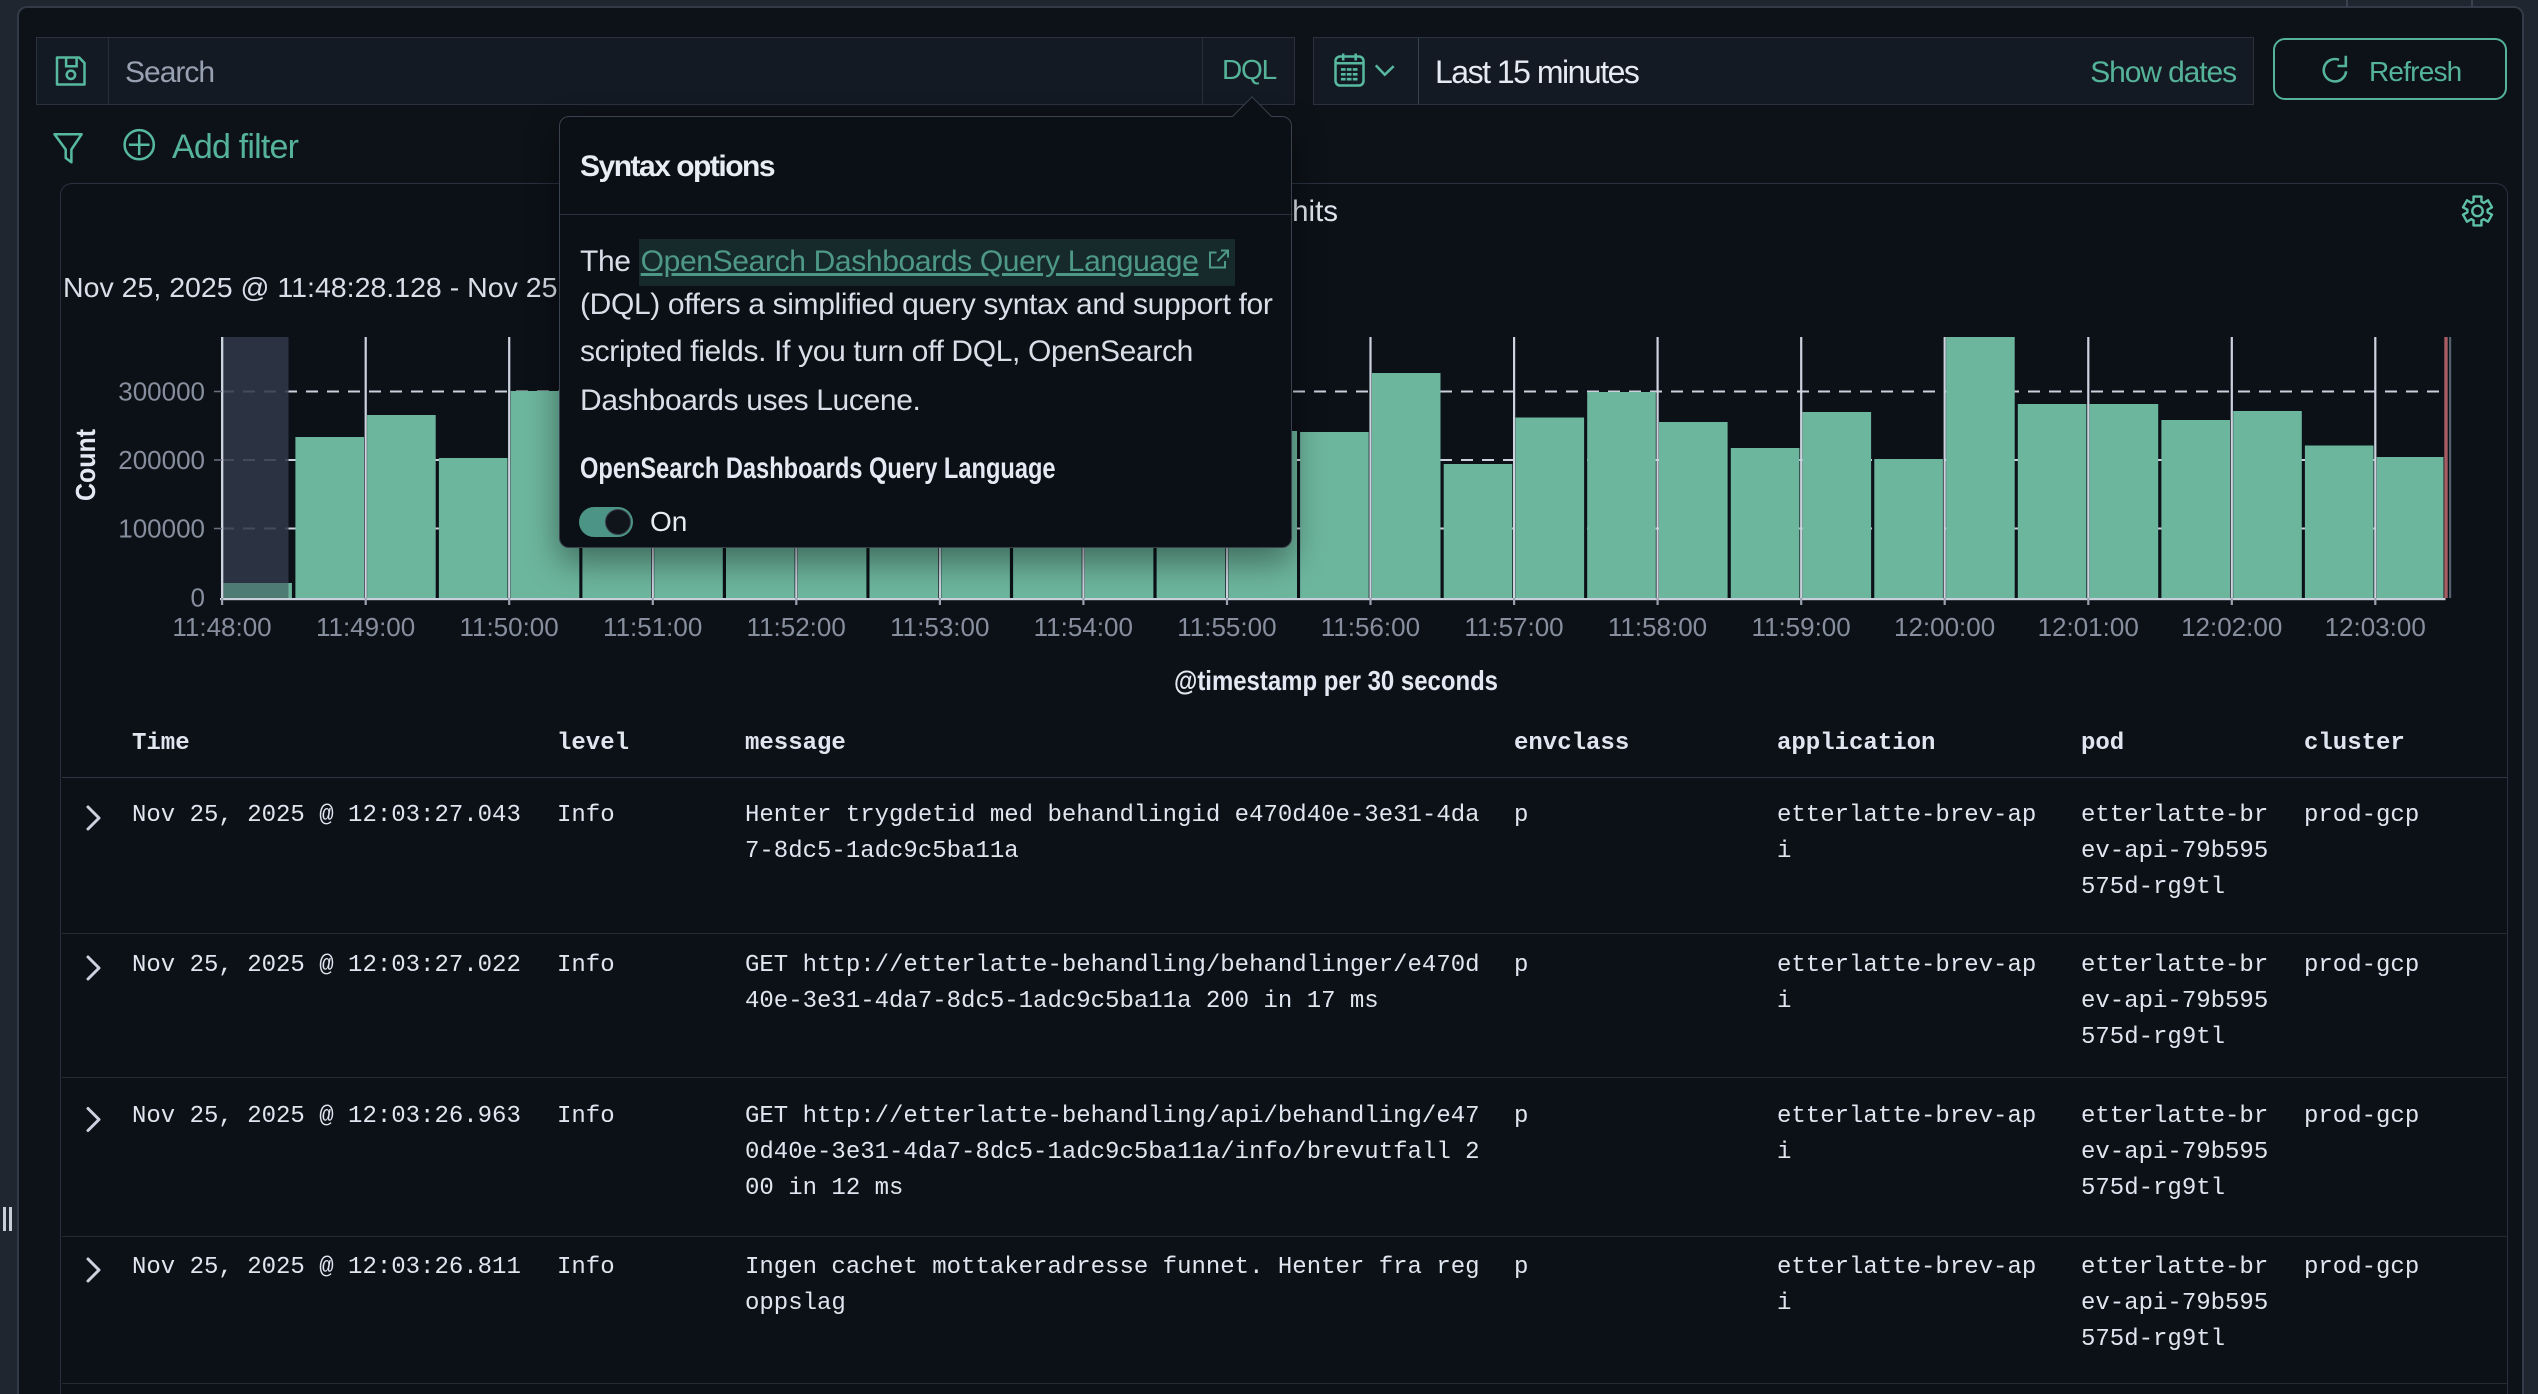  I want to click on svg-text: 11:49:00, so click(365, 627).